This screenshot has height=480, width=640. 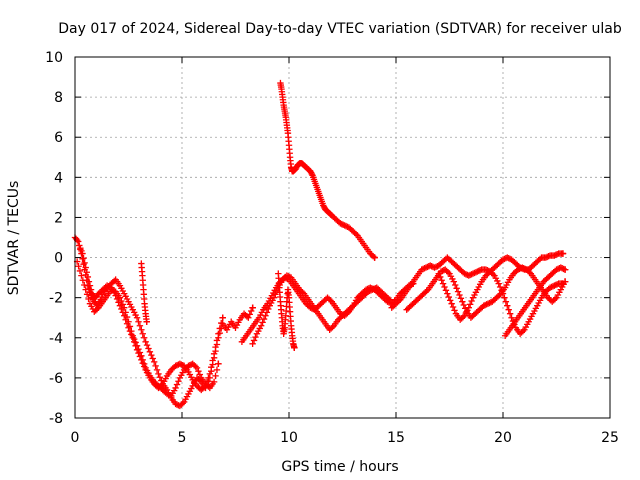 I want to click on x-tick-label: 25, so click(x=610, y=438).